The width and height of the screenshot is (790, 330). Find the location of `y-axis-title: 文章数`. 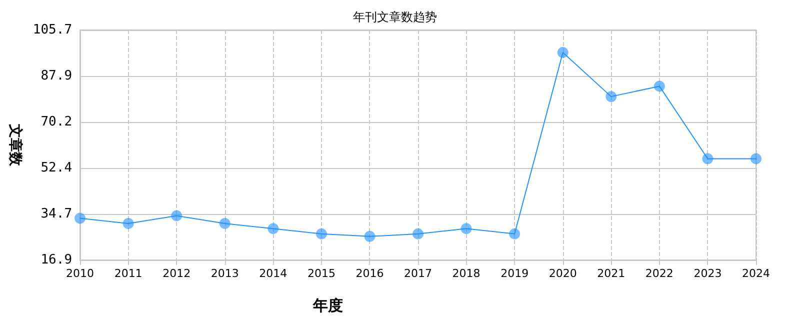

y-axis-title: 文章数 is located at coordinates (15, 145).